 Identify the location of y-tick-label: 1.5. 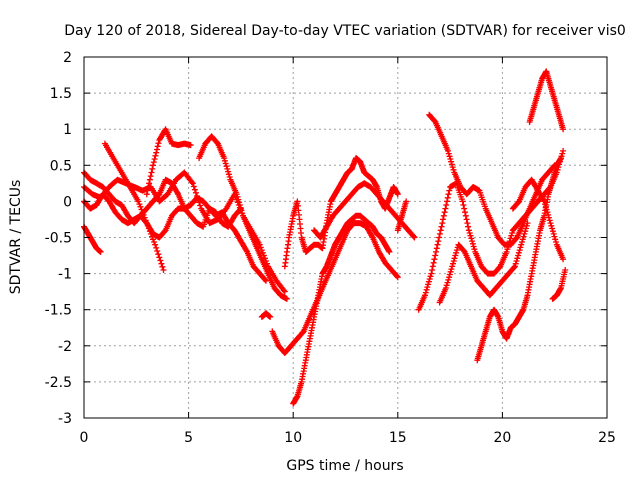
(61, 94).